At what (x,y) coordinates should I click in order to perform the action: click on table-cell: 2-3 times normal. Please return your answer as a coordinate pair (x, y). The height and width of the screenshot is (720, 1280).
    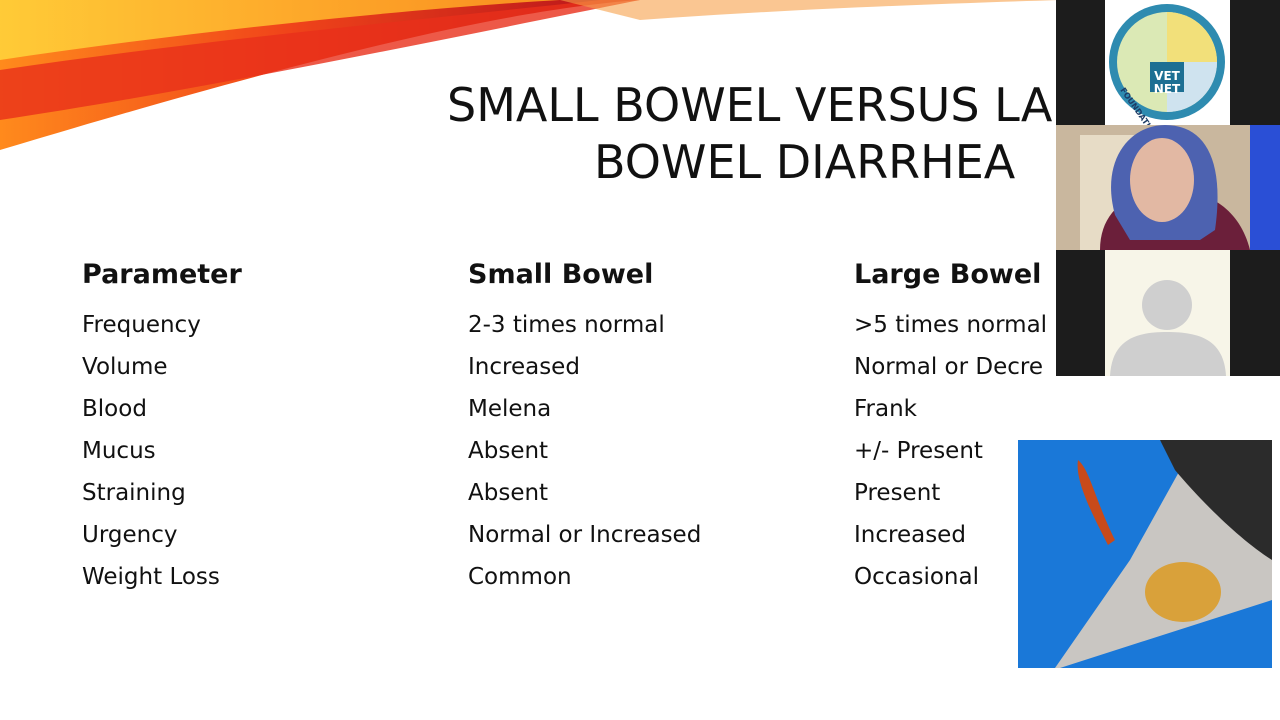
    Looking at the image, I should click on (566, 325).